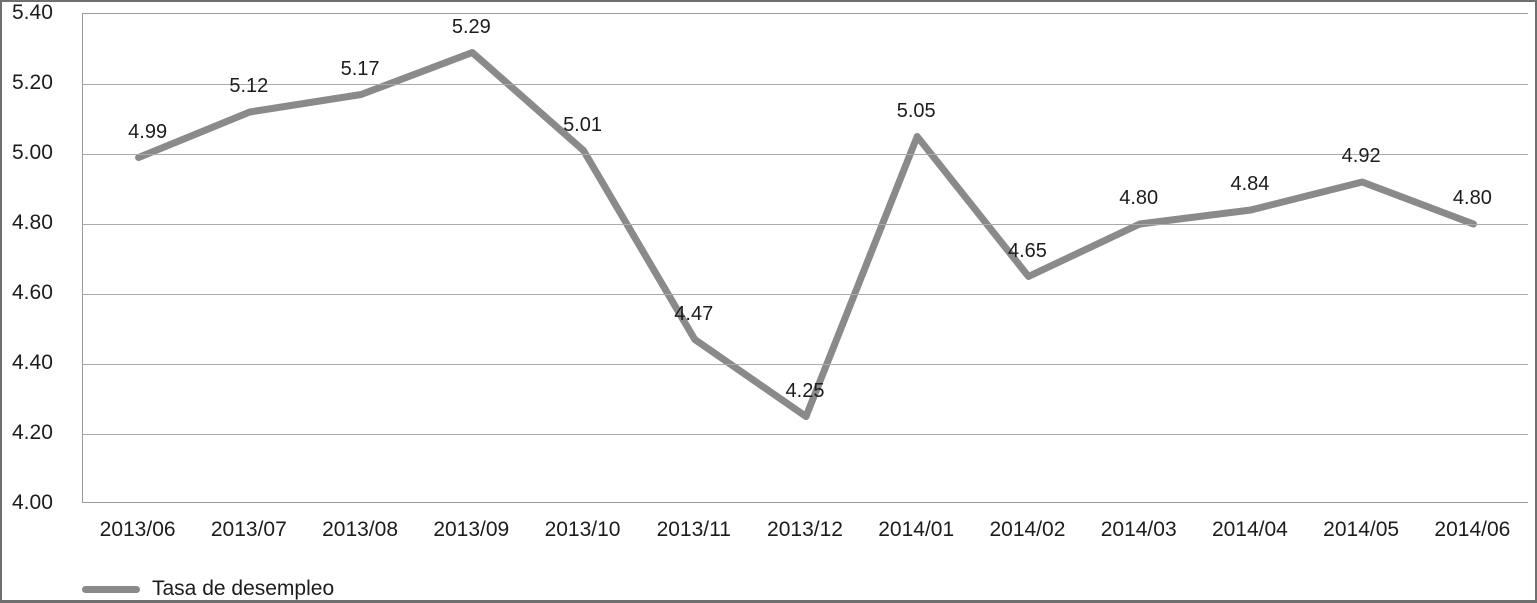 This screenshot has width=1537, height=603. Describe the element at coordinates (1361, 156) in the screenshot. I see `data-label: 4.92` at that location.